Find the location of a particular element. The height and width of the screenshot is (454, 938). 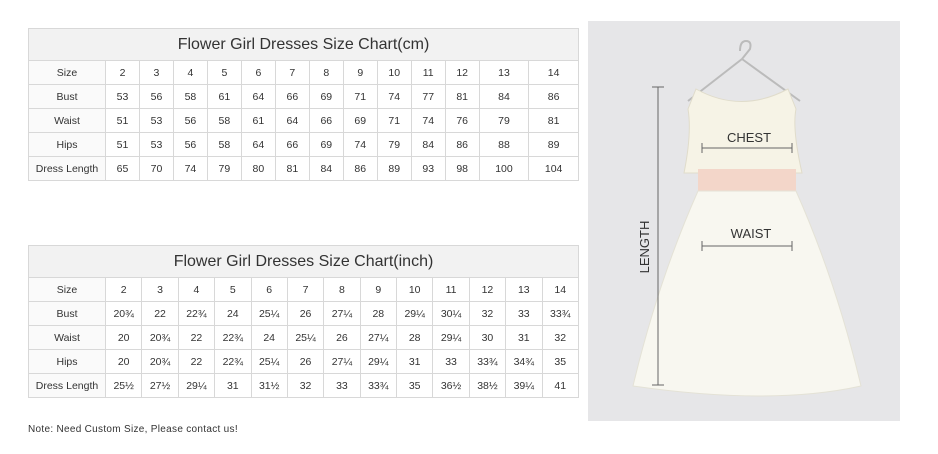

table-cell: 2 is located at coordinates (122, 72).